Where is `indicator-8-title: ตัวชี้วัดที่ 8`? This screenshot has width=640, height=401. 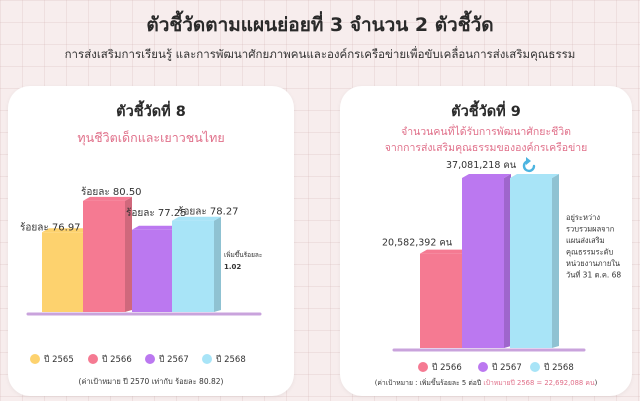 indicator-8-title: ตัวชี้วัดที่ 8 is located at coordinates (151, 112).